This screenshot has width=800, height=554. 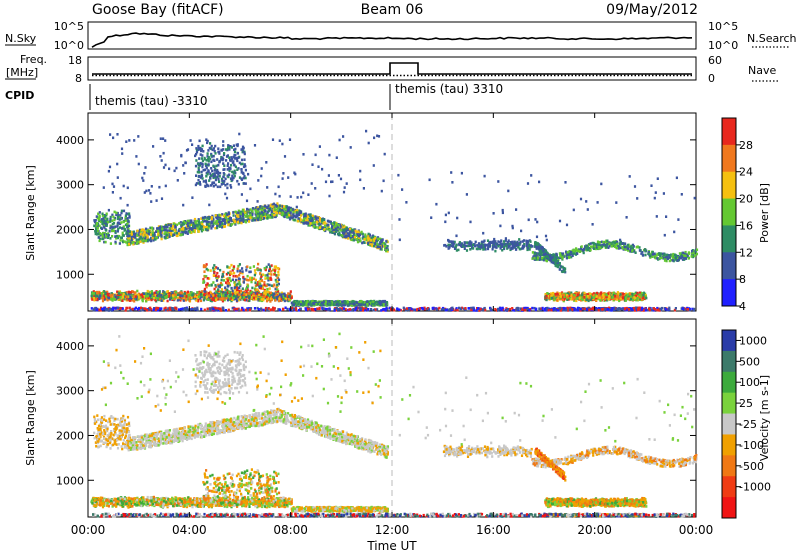 What do you see at coordinates (30, 213) in the screenshot?
I see `power-ylabel: Slant Range [km]` at bounding box center [30, 213].